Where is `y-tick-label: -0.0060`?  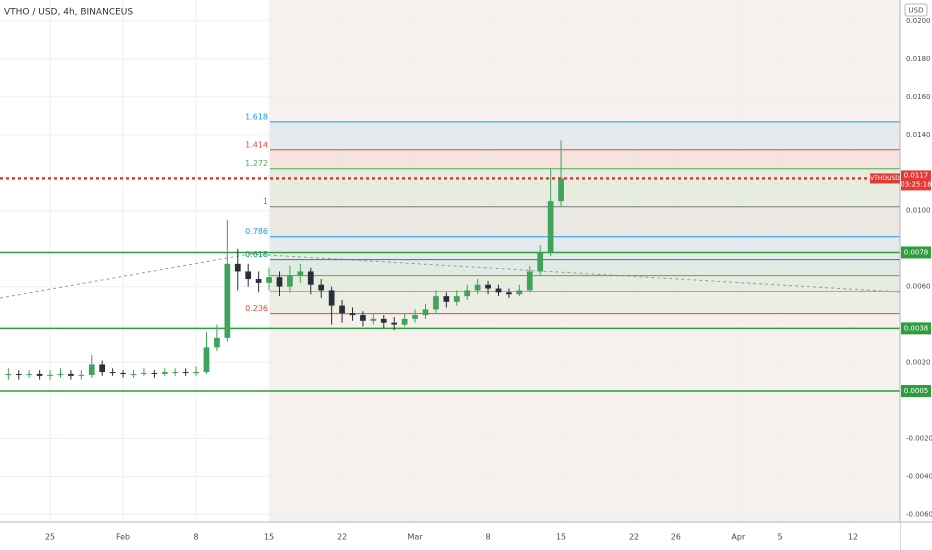
y-tick-label: -0.0060 is located at coordinates (919, 514).